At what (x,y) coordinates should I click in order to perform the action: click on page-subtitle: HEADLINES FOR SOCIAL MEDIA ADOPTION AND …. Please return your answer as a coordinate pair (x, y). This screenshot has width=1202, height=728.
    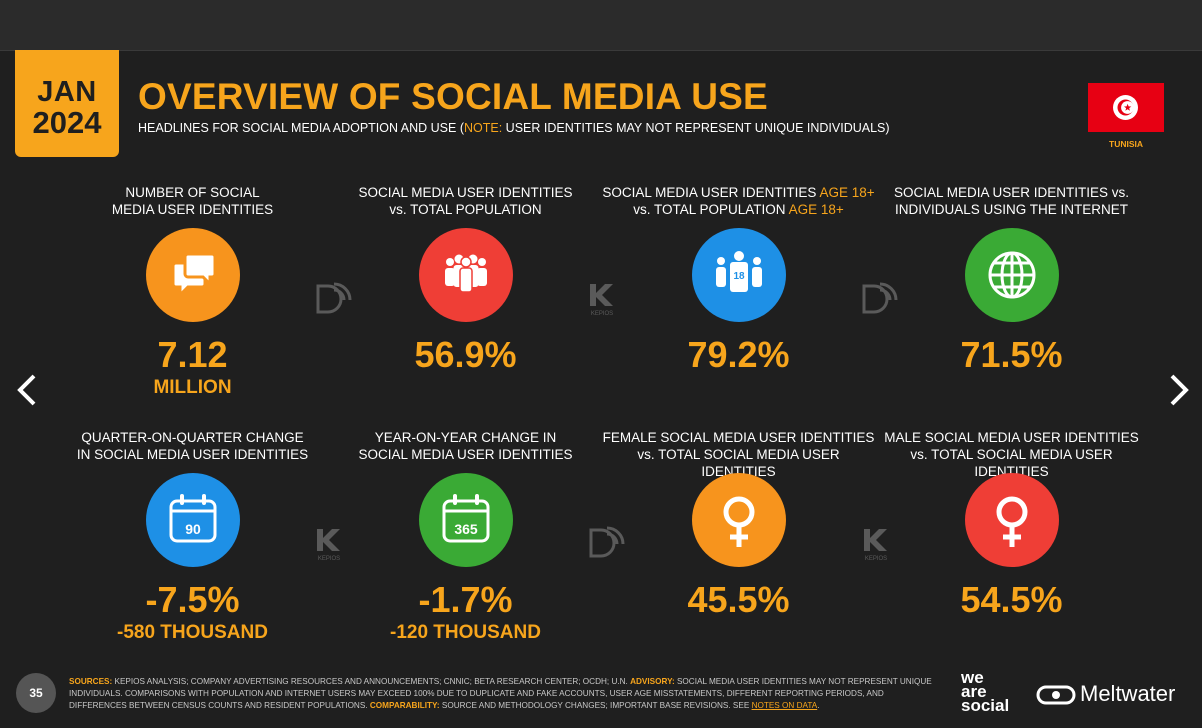
    Looking at the image, I should click on (514, 128).